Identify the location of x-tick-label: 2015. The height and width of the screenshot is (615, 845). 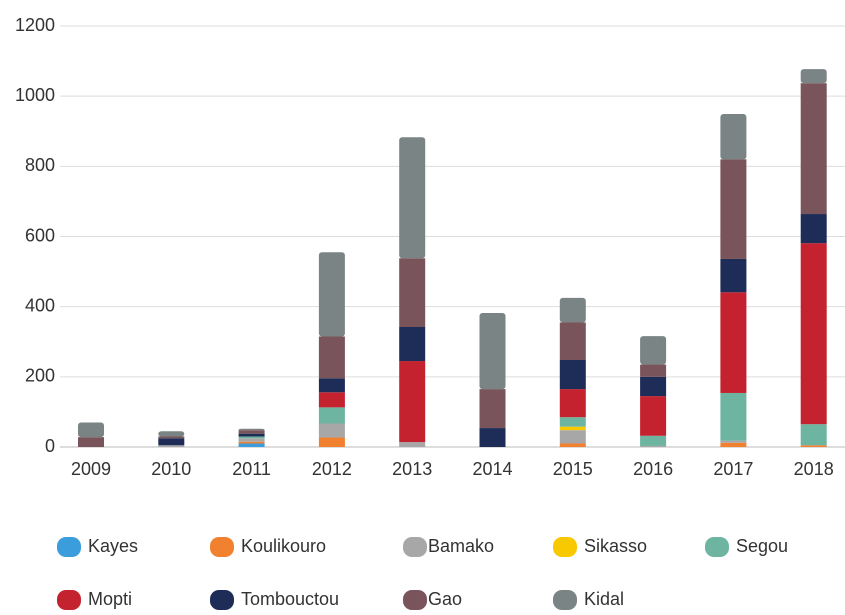
(573, 469).